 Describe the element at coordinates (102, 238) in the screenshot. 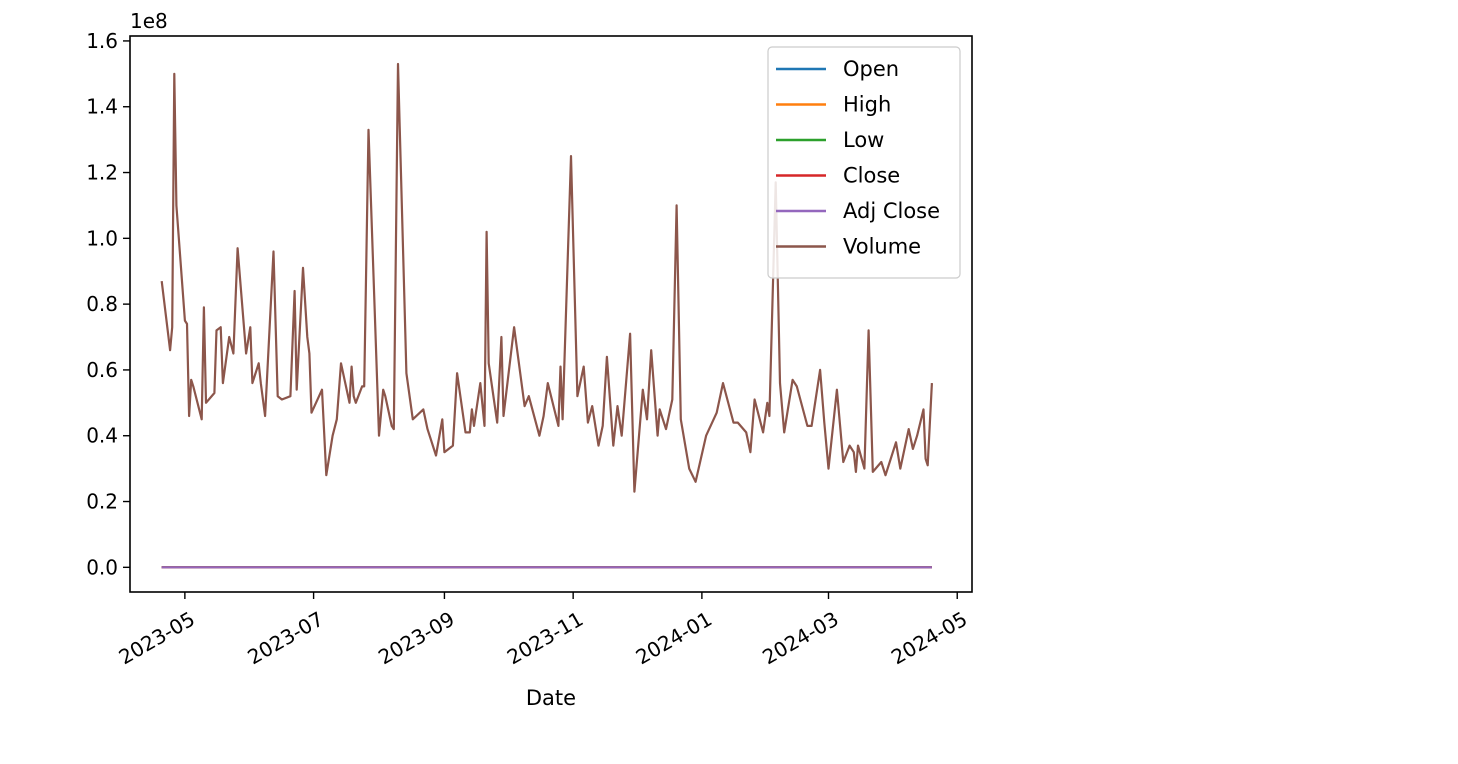

I see `y-tick-label: 1.0` at that location.